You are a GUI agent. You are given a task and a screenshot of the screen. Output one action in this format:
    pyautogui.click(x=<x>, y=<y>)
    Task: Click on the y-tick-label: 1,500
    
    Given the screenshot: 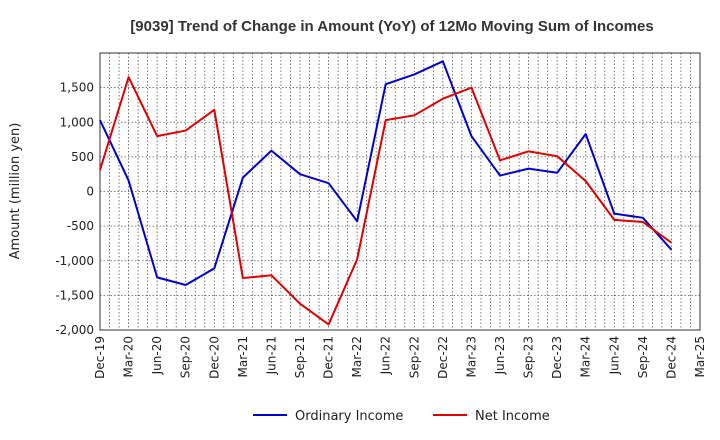 What is the action you would take?
    pyautogui.click(x=77, y=88)
    